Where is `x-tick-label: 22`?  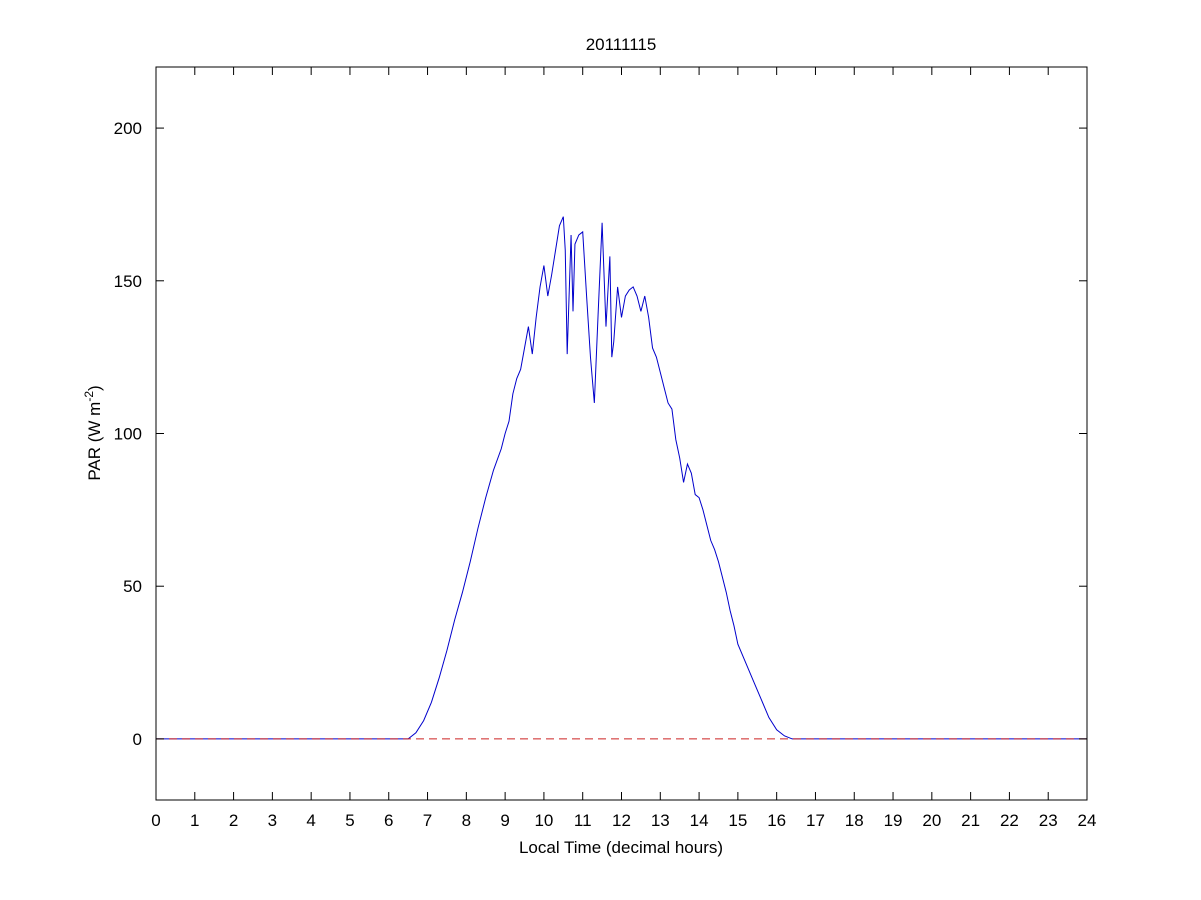 x-tick-label: 22 is located at coordinates (1009, 820).